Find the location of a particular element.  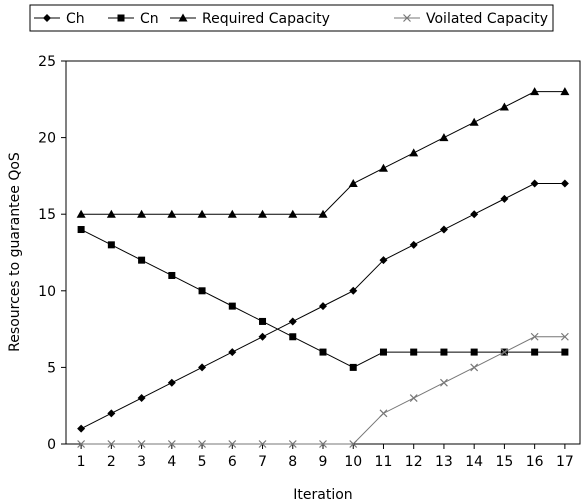

x-tick-label: 9 is located at coordinates (323, 462).